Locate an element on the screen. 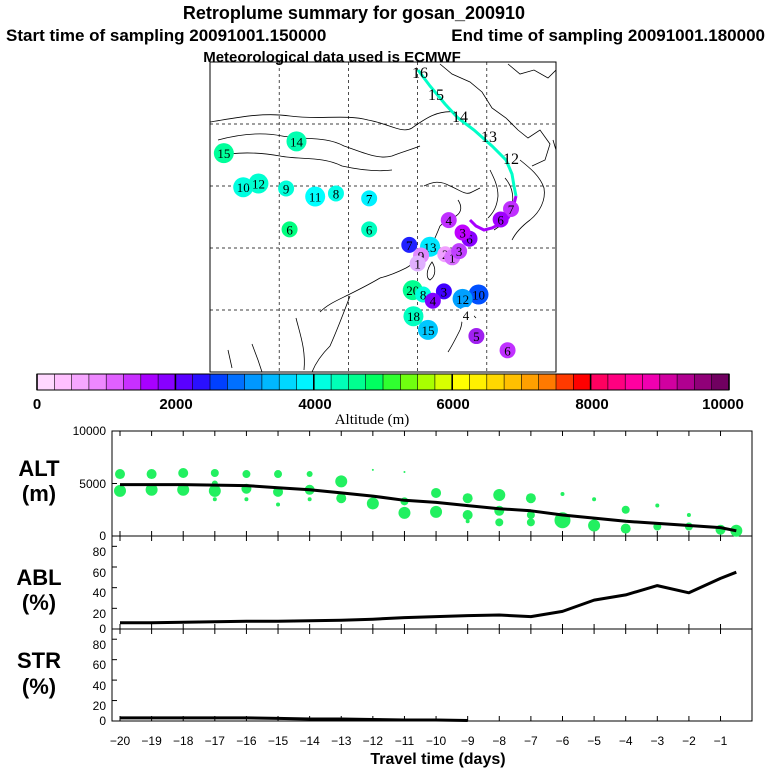  cluster-label: 12 is located at coordinates (462, 299).